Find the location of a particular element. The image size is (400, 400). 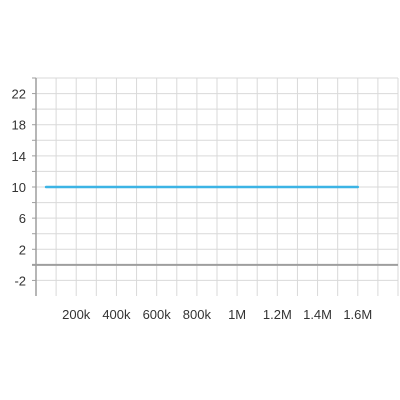

x-tick-label: 1.6M is located at coordinates (357, 314).